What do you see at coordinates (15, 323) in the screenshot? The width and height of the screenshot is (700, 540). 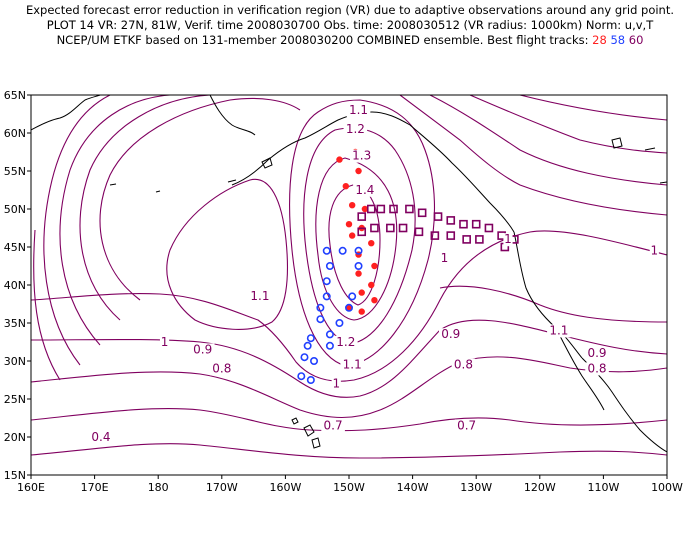 I see `lat-tick-label: 35N` at bounding box center [15, 323].